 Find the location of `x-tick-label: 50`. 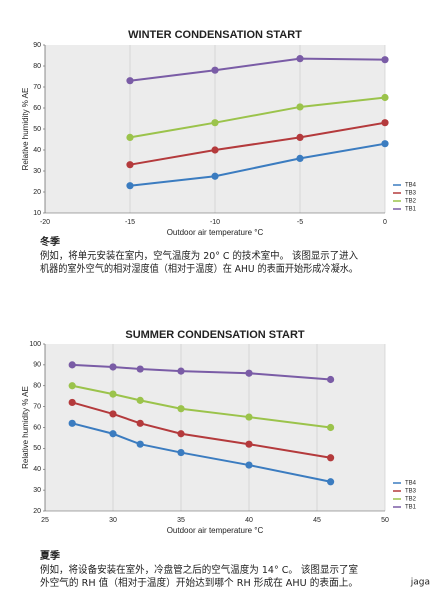

x-tick-label: 50 is located at coordinates (385, 520).